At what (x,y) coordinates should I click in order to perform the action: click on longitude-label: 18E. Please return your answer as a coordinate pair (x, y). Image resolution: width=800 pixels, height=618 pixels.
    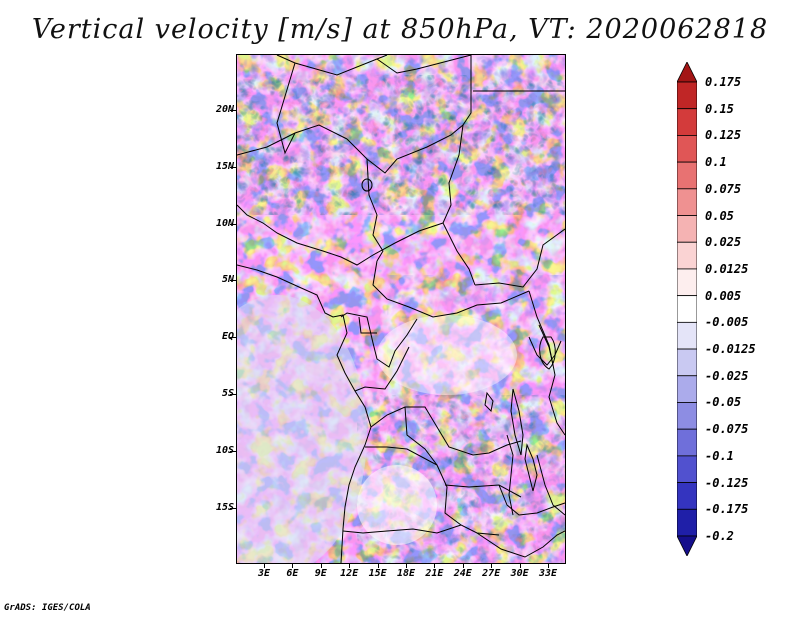
    Looking at the image, I should click on (406, 573).